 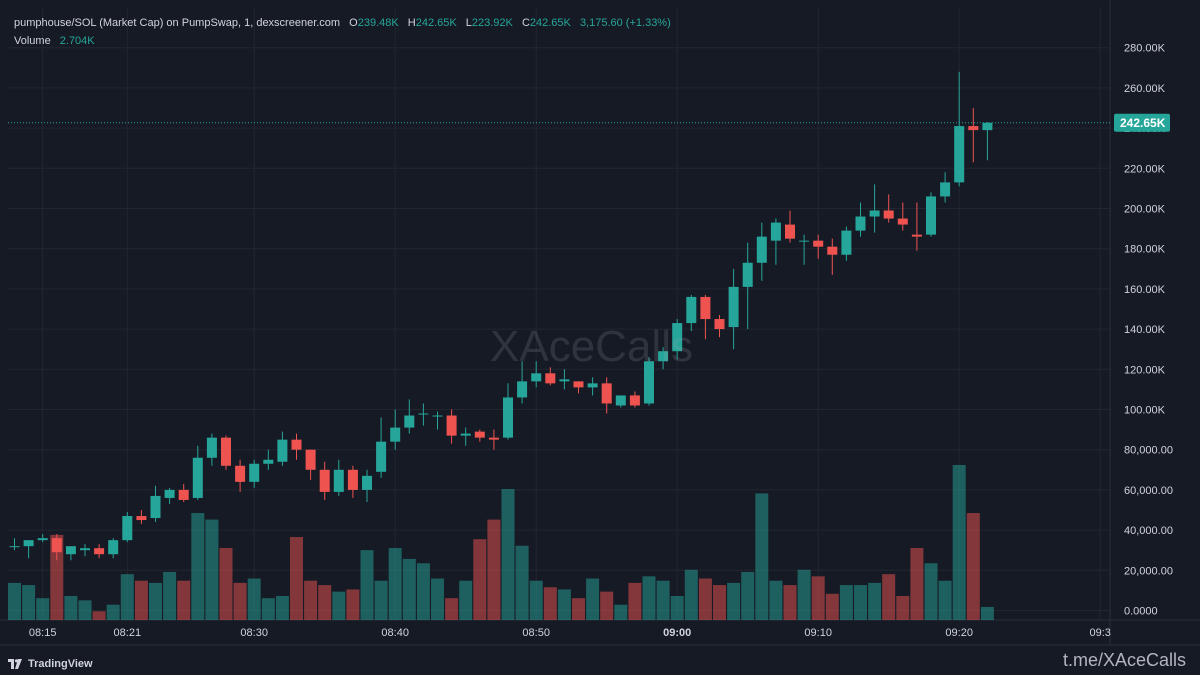 What do you see at coordinates (60, 664) in the screenshot?
I see `tradingview-label: TradingView` at bounding box center [60, 664].